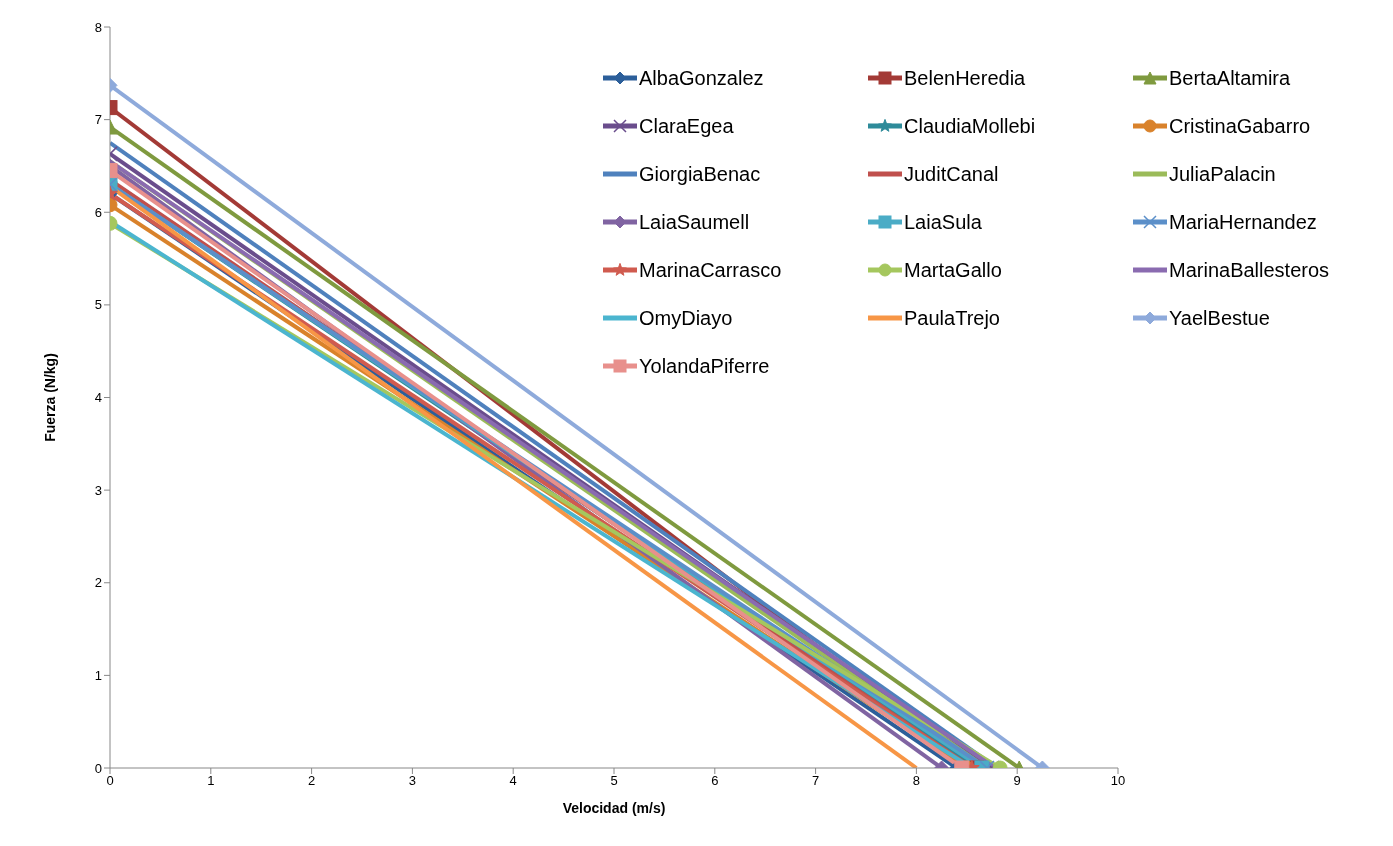  What do you see at coordinates (1230, 78) in the screenshot?
I see `legend-label: BertaAltamira` at bounding box center [1230, 78].